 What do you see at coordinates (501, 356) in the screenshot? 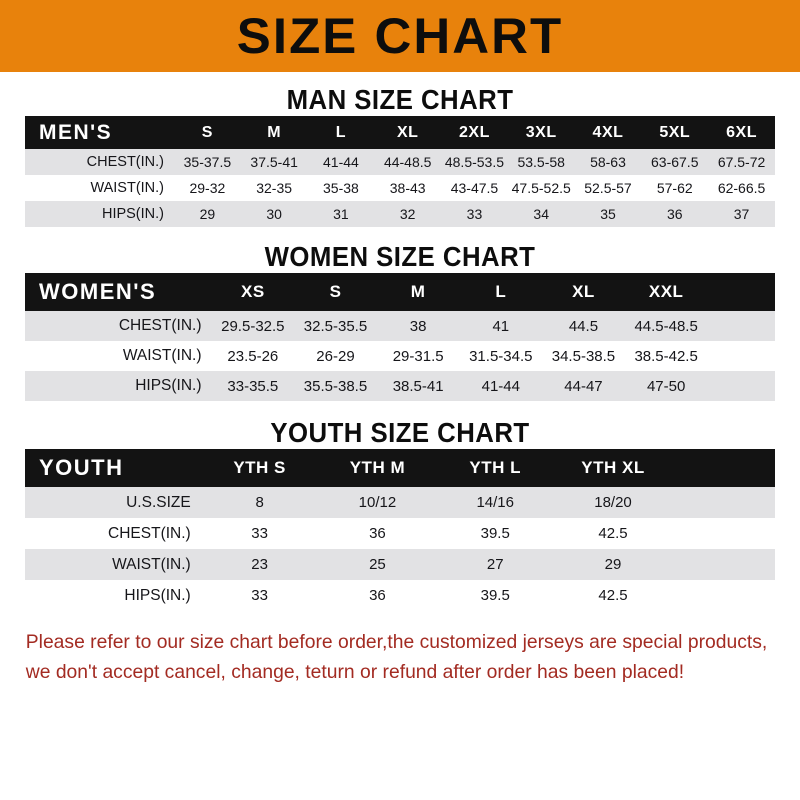
I see `women-waist-3: 31.5-34.5` at bounding box center [501, 356].